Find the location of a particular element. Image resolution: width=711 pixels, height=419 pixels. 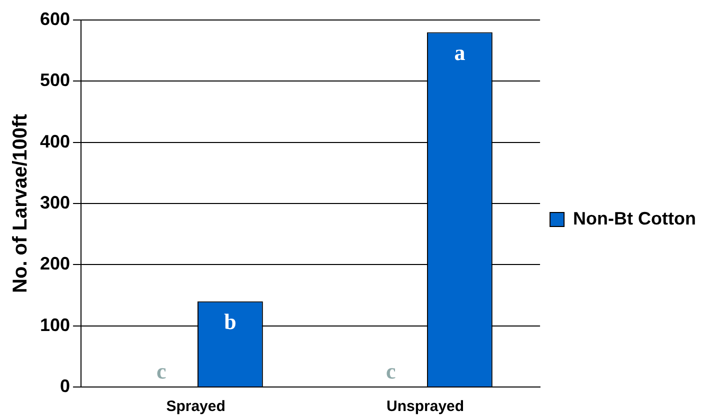

annotation: a is located at coordinates (460, 52).